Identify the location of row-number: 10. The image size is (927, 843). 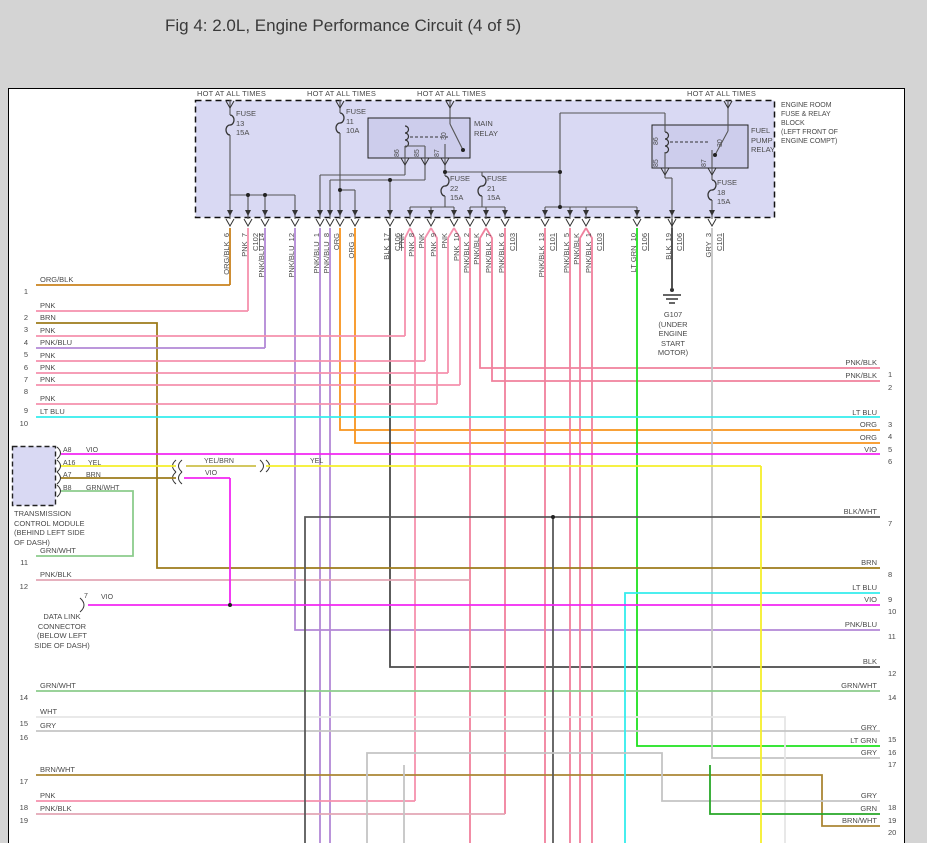
(892, 611).